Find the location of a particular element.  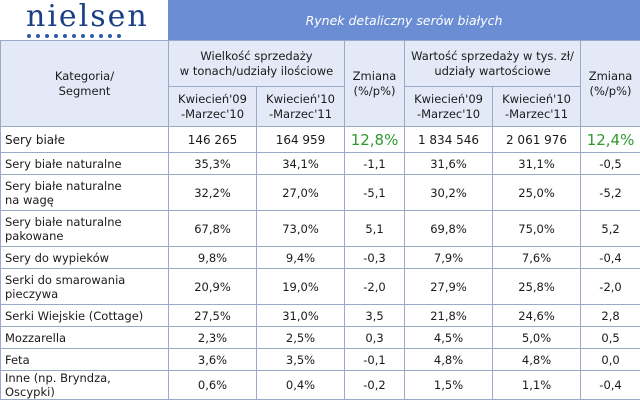

cell-val-1: 1 834 546 is located at coordinates (449, 139).